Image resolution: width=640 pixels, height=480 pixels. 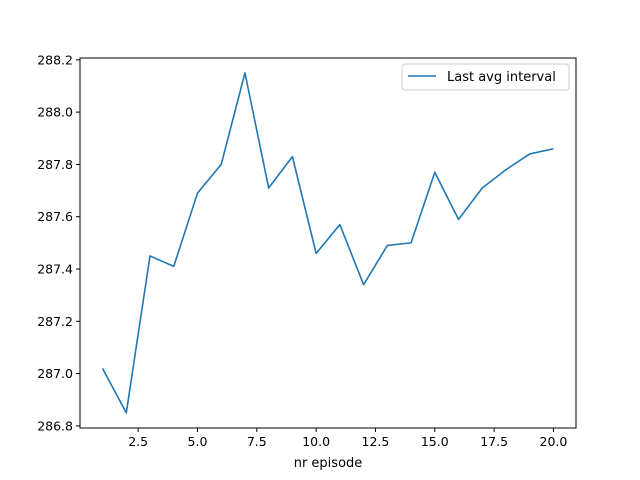 I want to click on x-tick-label: 10.0, so click(x=316, y=441).